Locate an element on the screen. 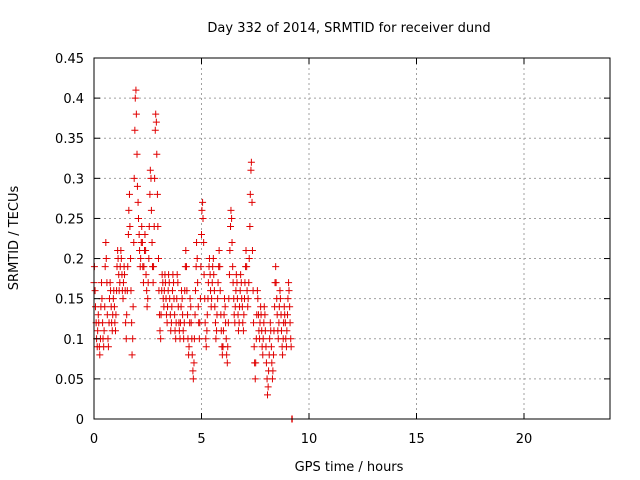 The height and width of the screenshot is (480, 640). y-tick-label: 0.1 is located at coordinates (73, 340).